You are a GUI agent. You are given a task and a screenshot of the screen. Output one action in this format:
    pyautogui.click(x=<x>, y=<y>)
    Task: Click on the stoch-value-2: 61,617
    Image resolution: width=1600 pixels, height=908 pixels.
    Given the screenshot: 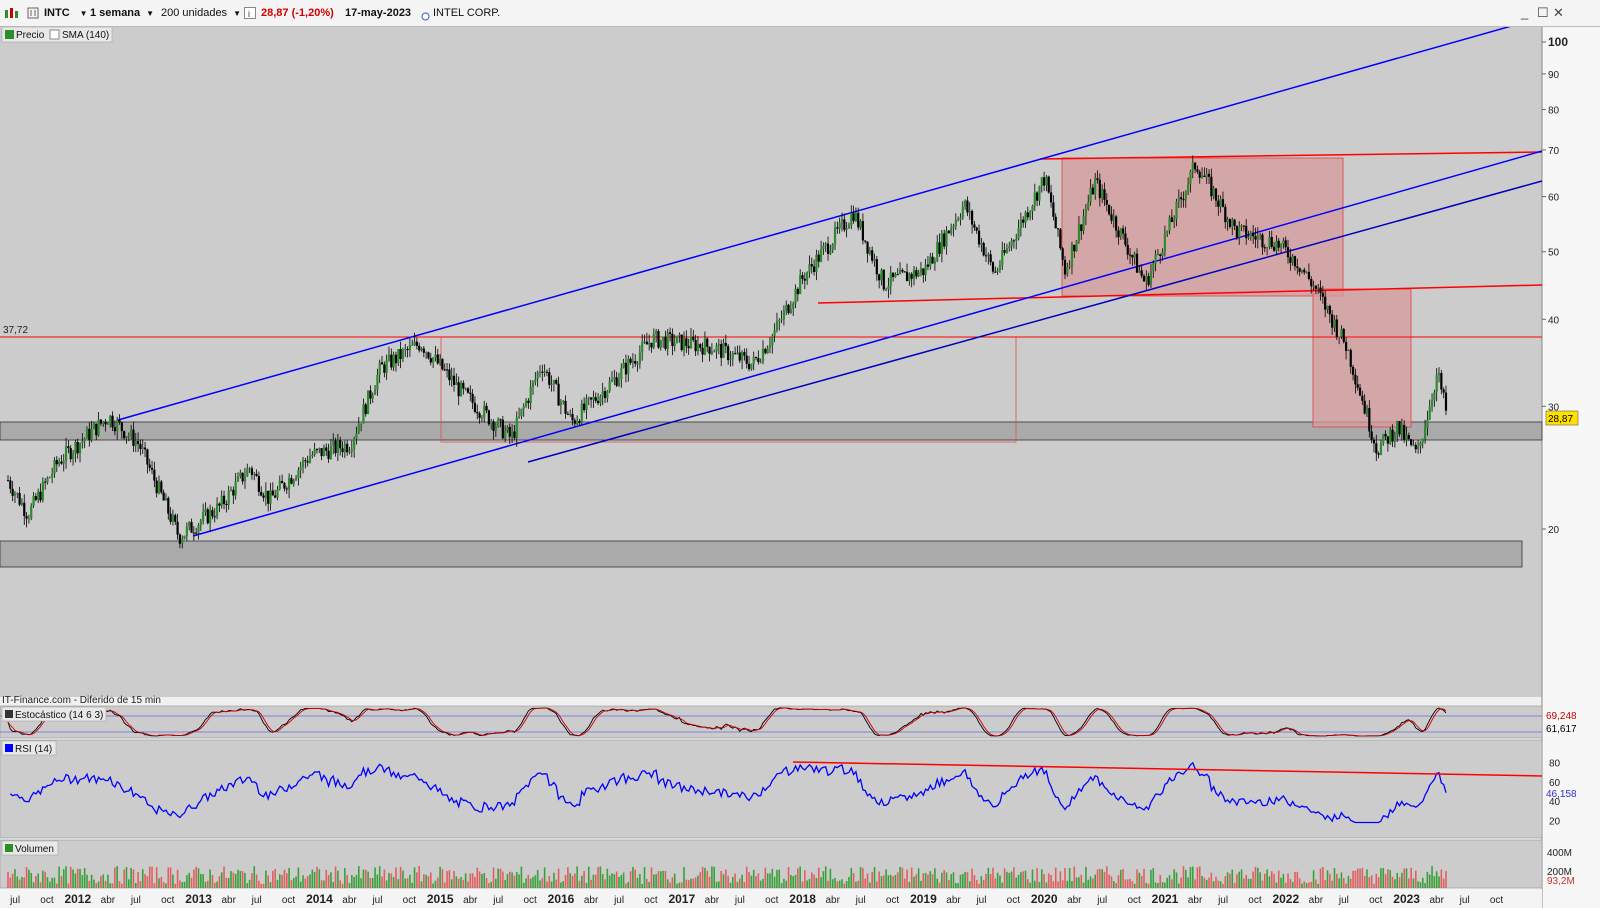 What is the action you would take?
    pyautogui.click(x=1561, y=729)
    